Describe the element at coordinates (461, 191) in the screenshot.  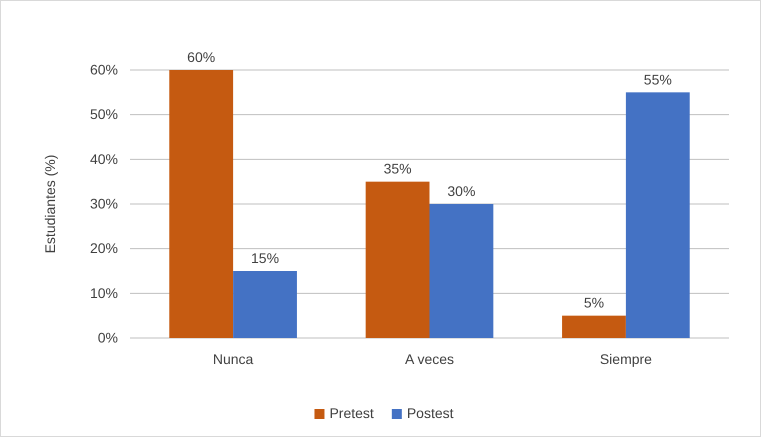
I see `data-label: 30%` at that location.